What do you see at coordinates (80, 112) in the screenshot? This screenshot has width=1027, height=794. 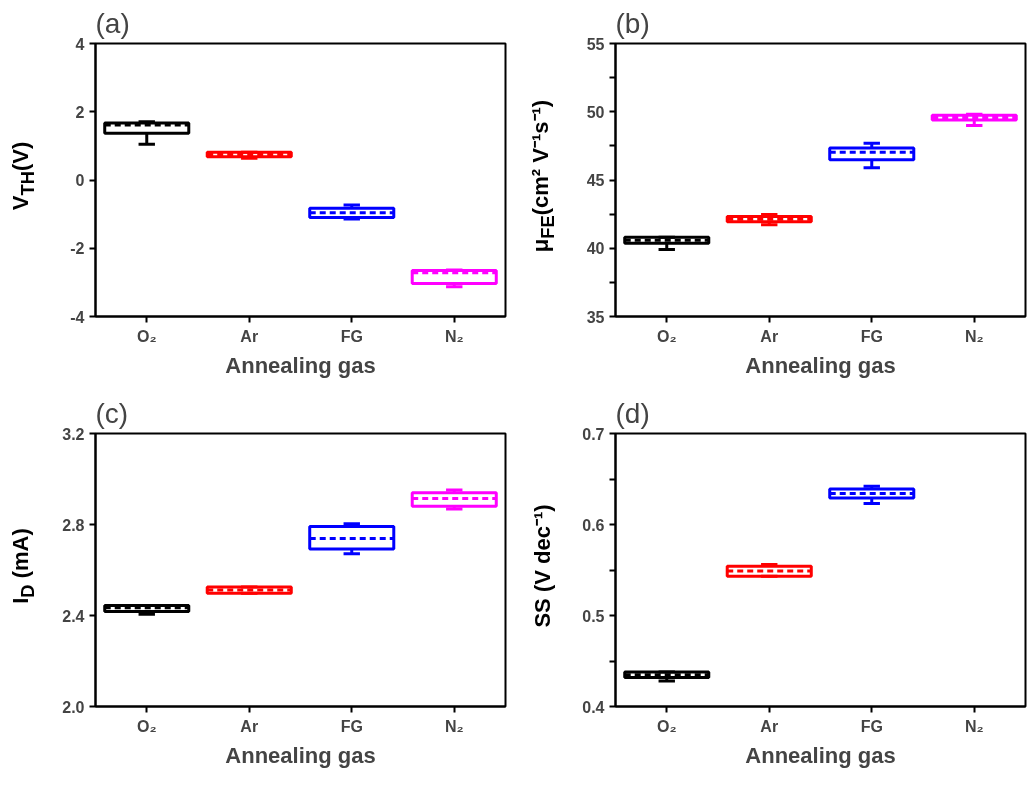 I see `y-tick-label: 2` at bounding box center [80, 112].